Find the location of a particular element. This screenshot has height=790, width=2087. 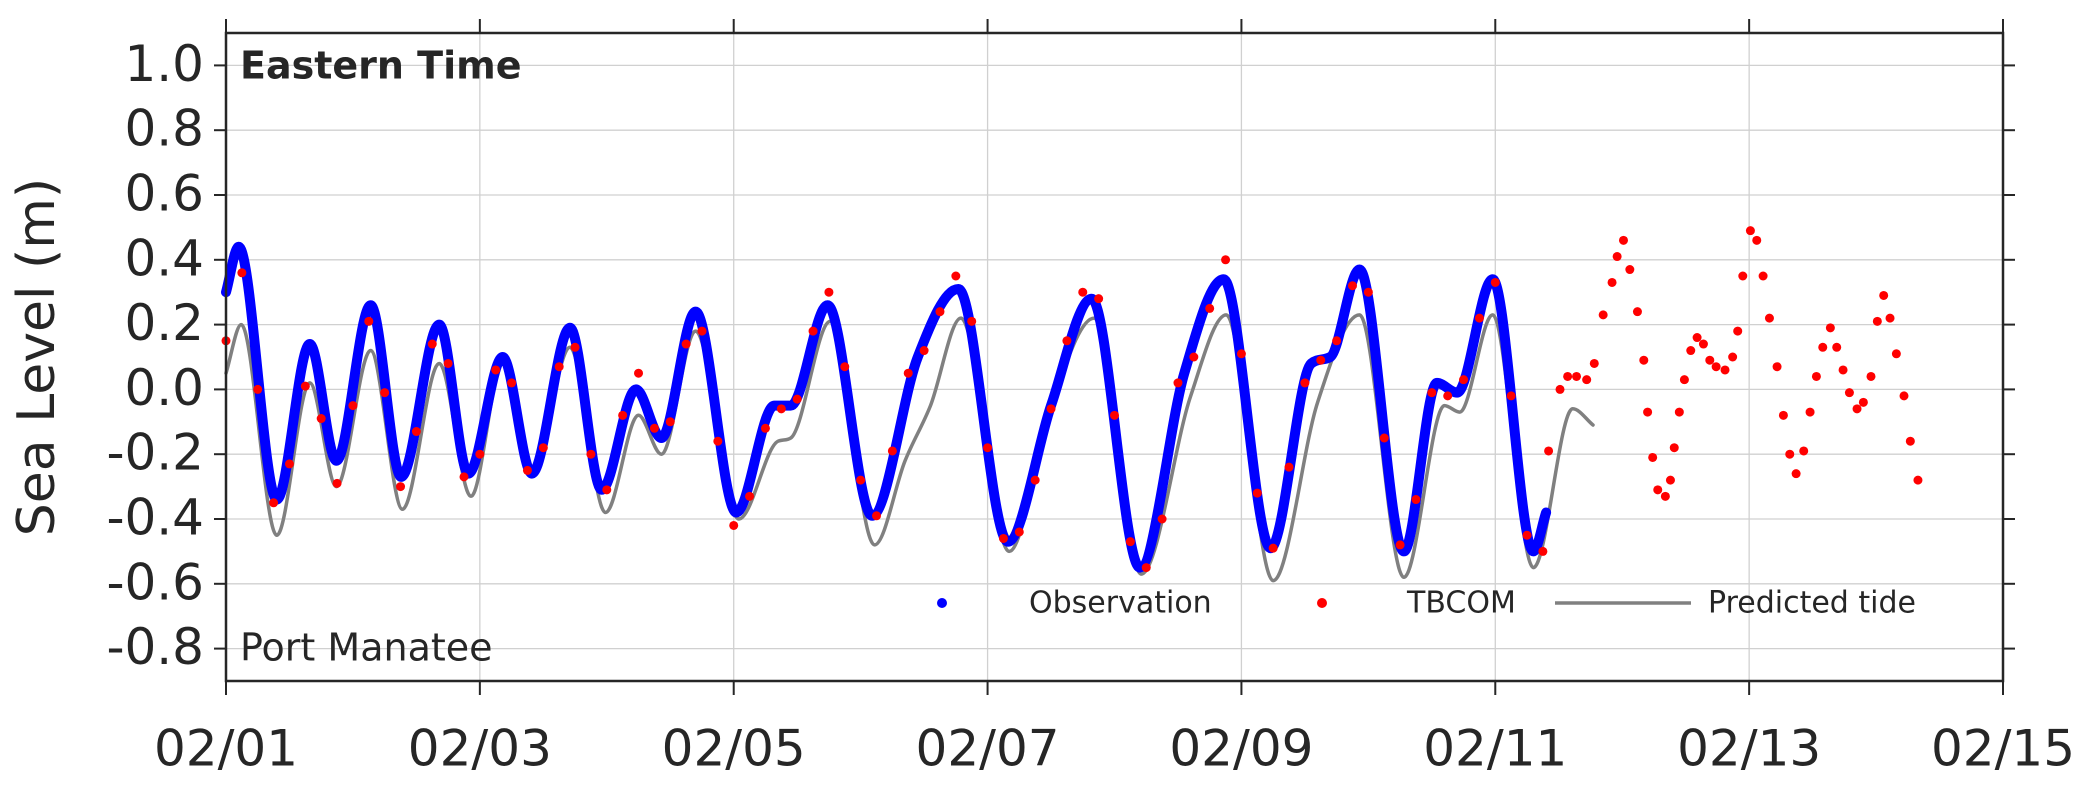

y-tick-label: -0.4 is located at coordinates (155, 518).